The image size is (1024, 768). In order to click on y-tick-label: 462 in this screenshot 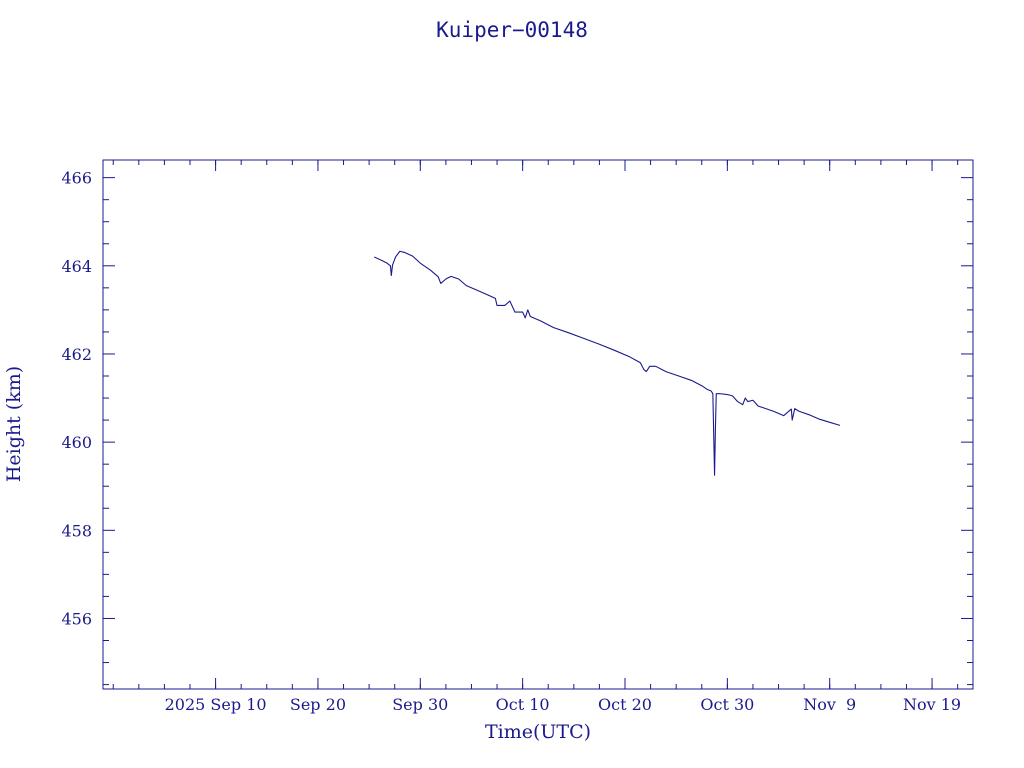, I will do `click(76, 354)`.